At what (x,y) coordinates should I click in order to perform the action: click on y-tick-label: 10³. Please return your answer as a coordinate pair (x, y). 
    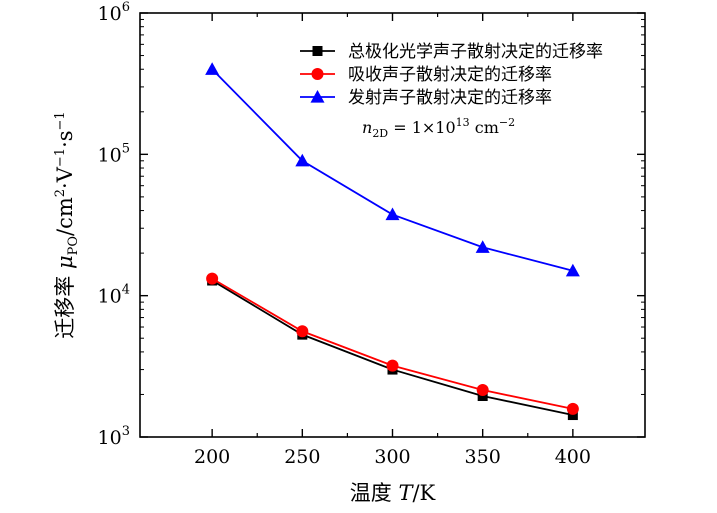
    Looking at the image, I should click on (114, 436).